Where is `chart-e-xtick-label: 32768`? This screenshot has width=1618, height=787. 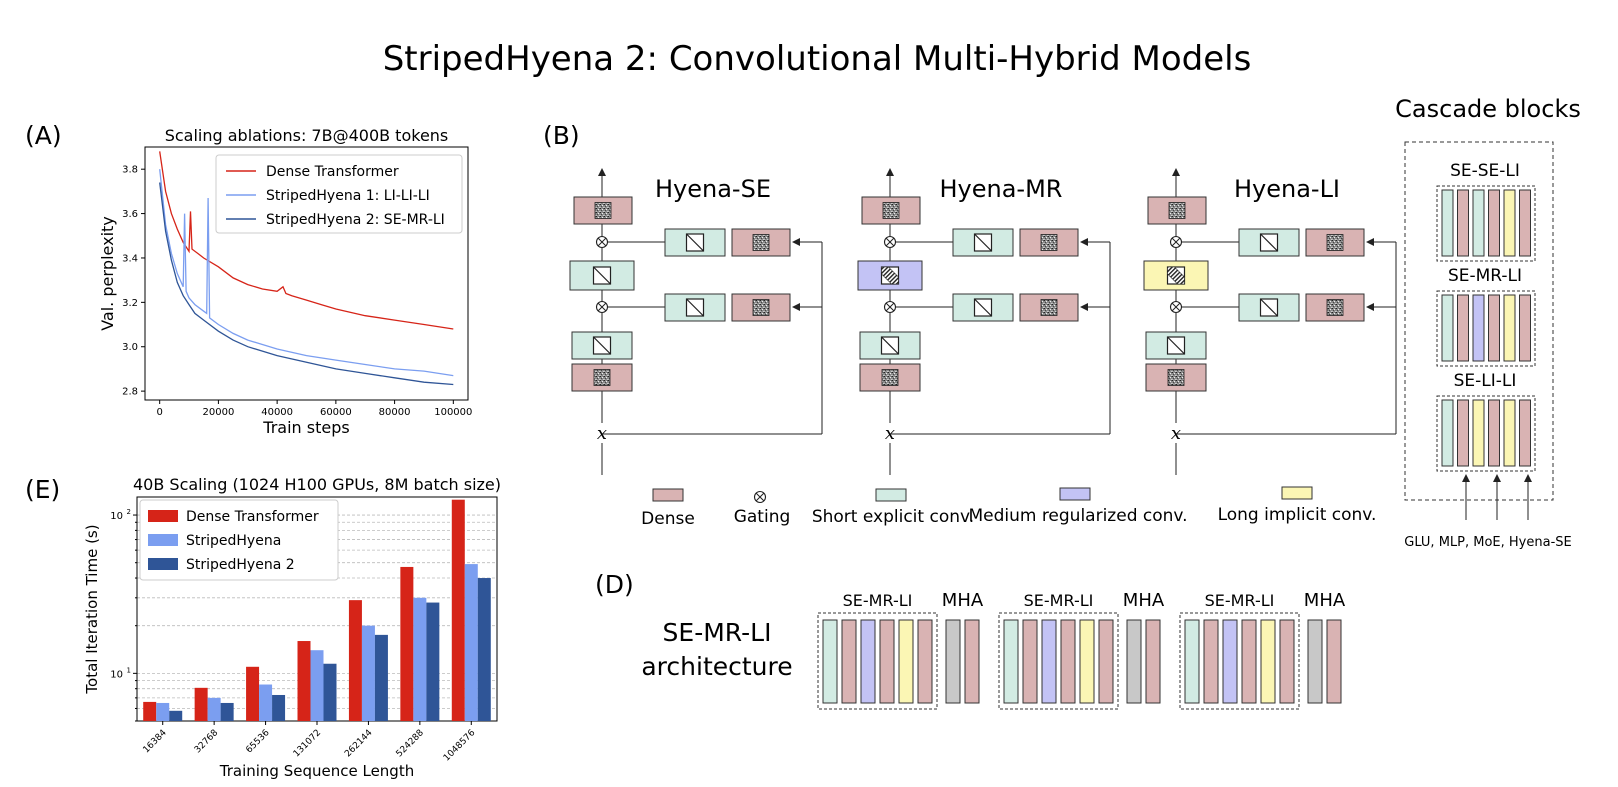
chart-e-xtick-label: 32768 is located at coordinates (207, 742).